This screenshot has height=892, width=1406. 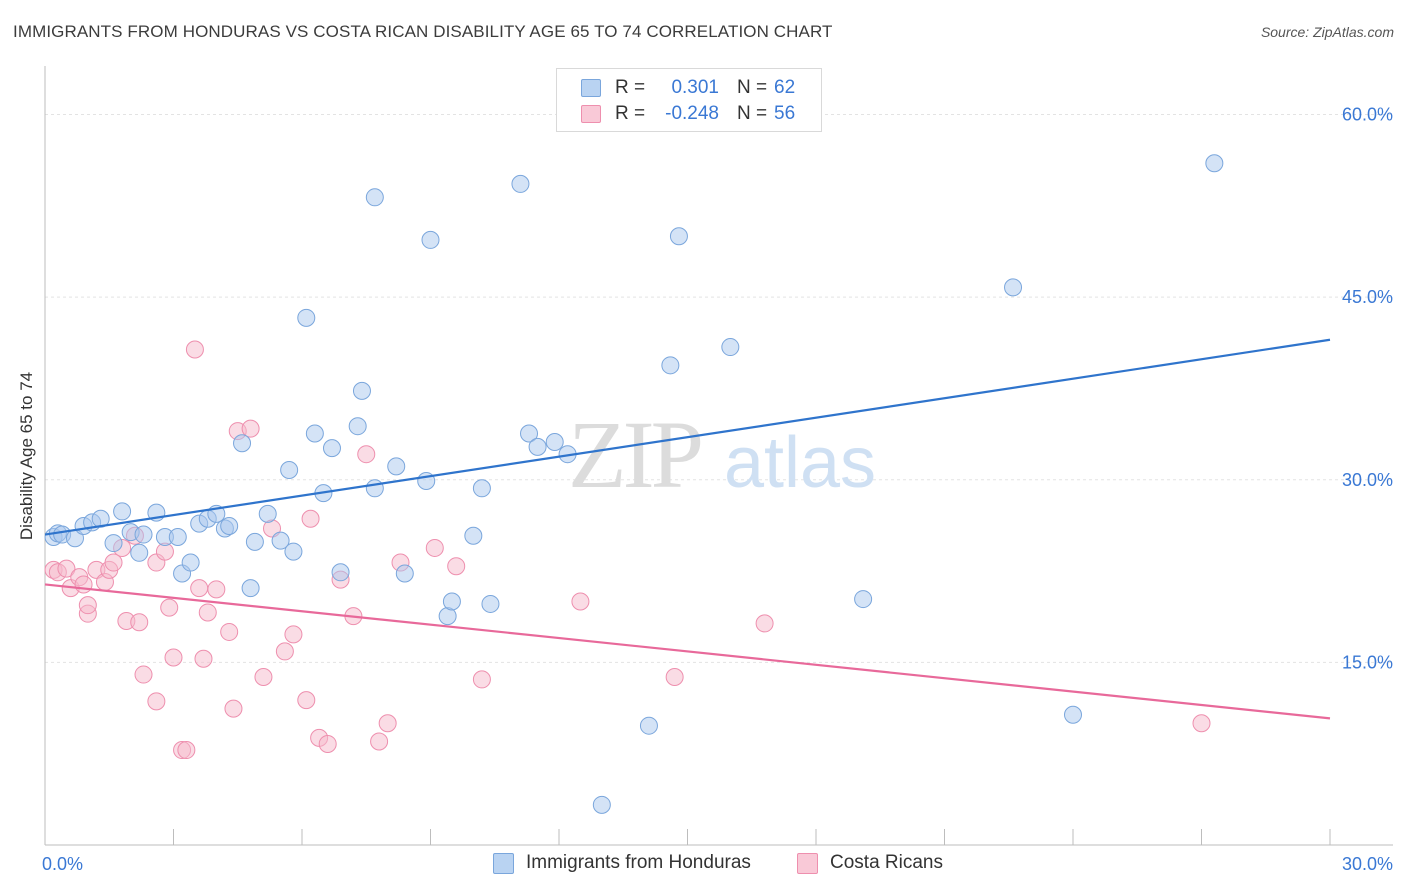 I want to click on source-label: Source: ZipAtlas.com, so click(x=1327, y=32).